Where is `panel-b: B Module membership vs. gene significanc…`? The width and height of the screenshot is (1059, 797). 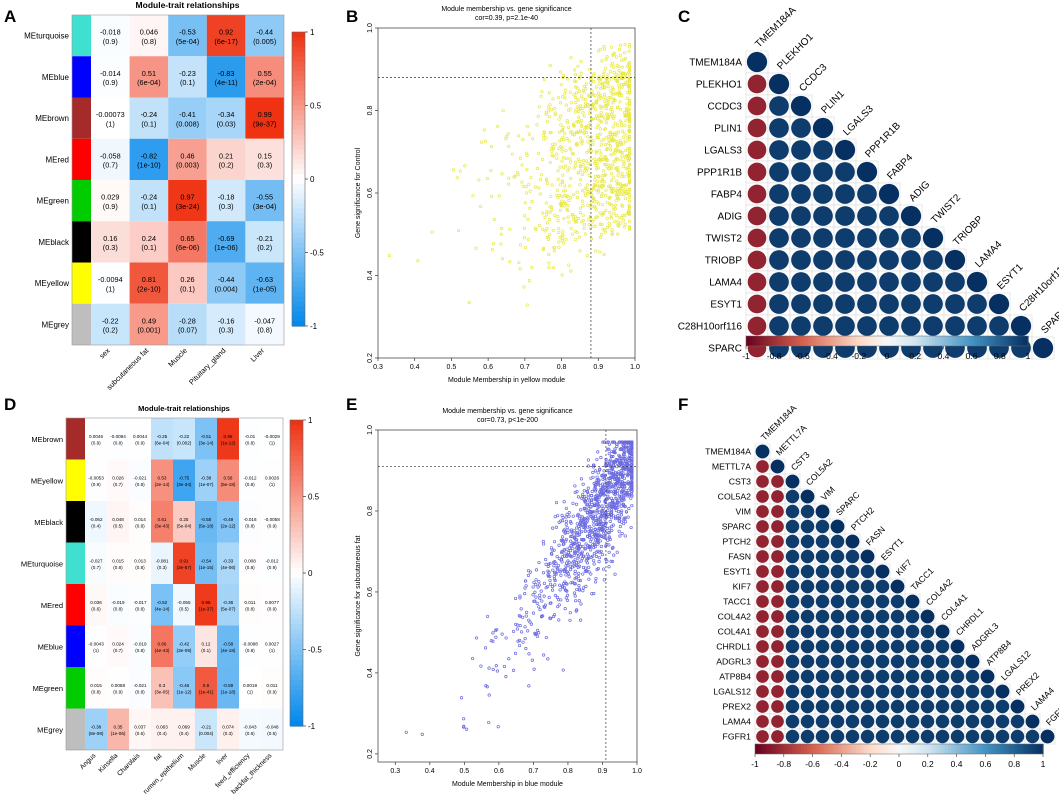 panel-b: B Module membership vs. gene significanc… is located at coordinates (493, 195).